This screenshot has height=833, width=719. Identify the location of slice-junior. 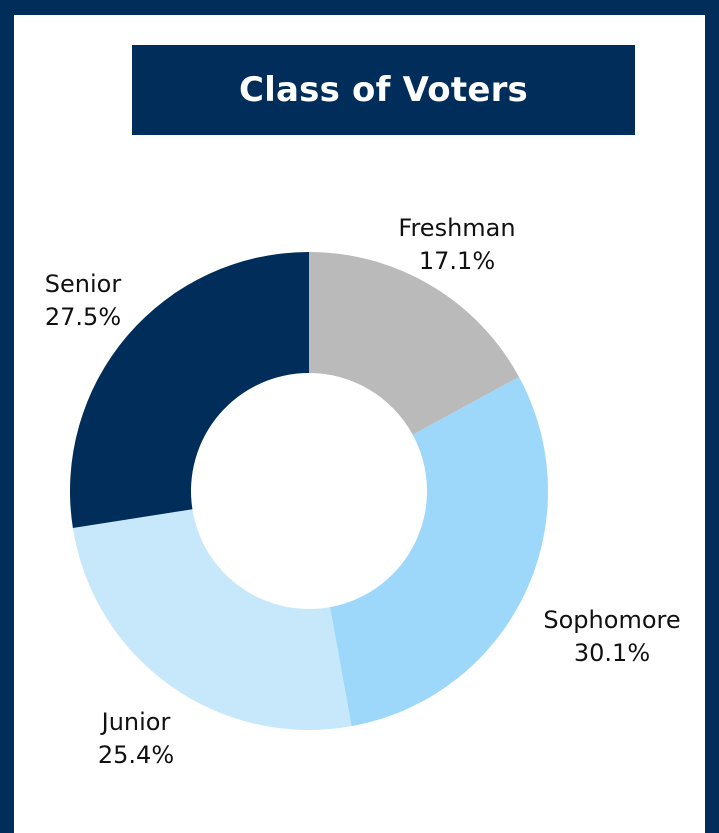
(212, 619).